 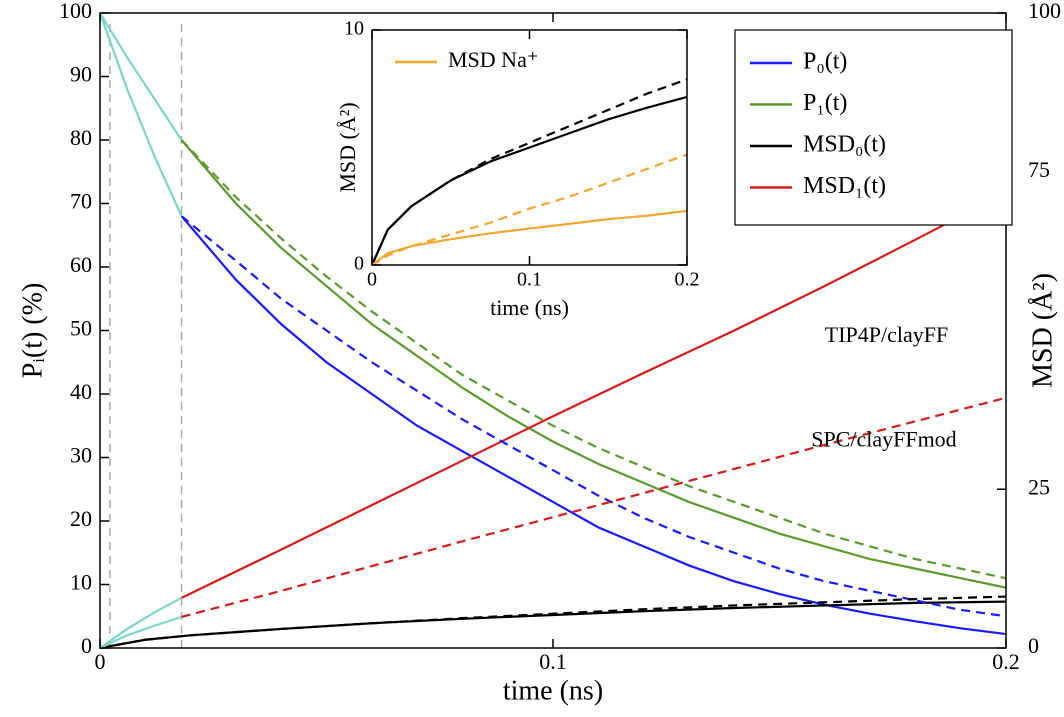 What do you see at coordinates (1039, 486) in the screenshot?
I see `y2-tick-label: 25` at bounding box center [1039, 486].